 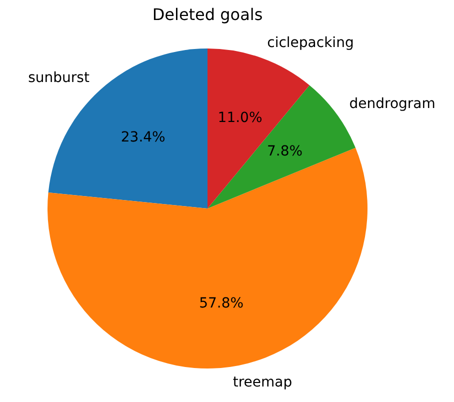 I want to click on data-label: 11.0%, so click(x=240, y=118).